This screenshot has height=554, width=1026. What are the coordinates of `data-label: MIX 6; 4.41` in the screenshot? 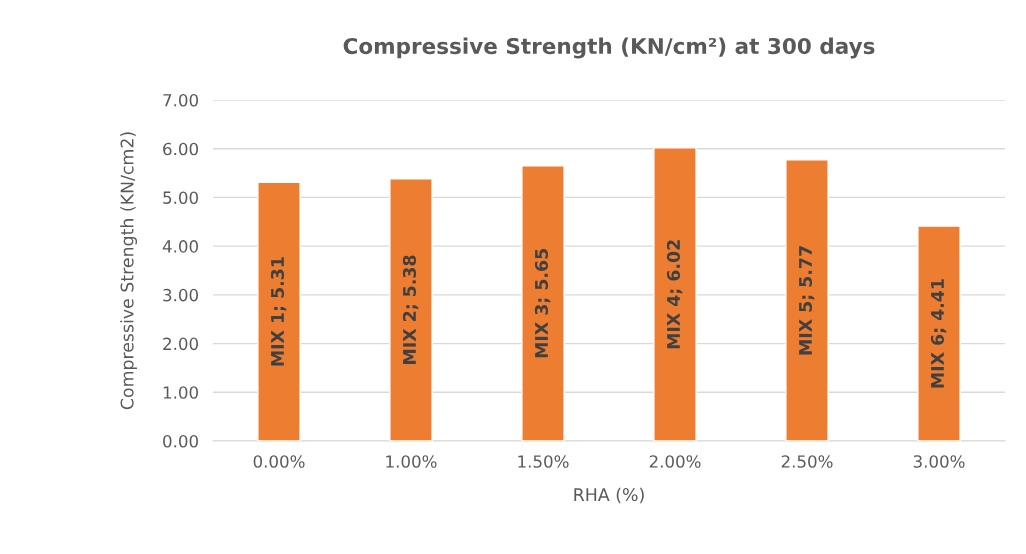 It's located at (938, 333).